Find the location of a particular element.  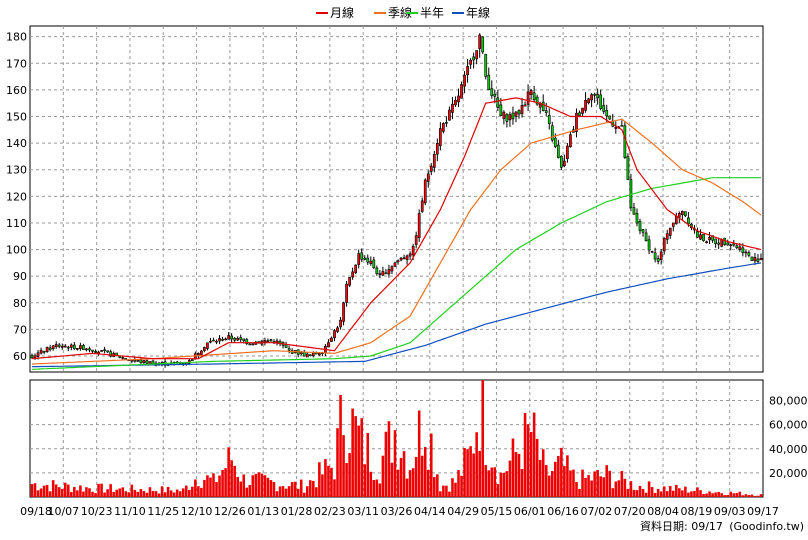

volume-tick-label: 40,000 is located at coordinates (788, 449).